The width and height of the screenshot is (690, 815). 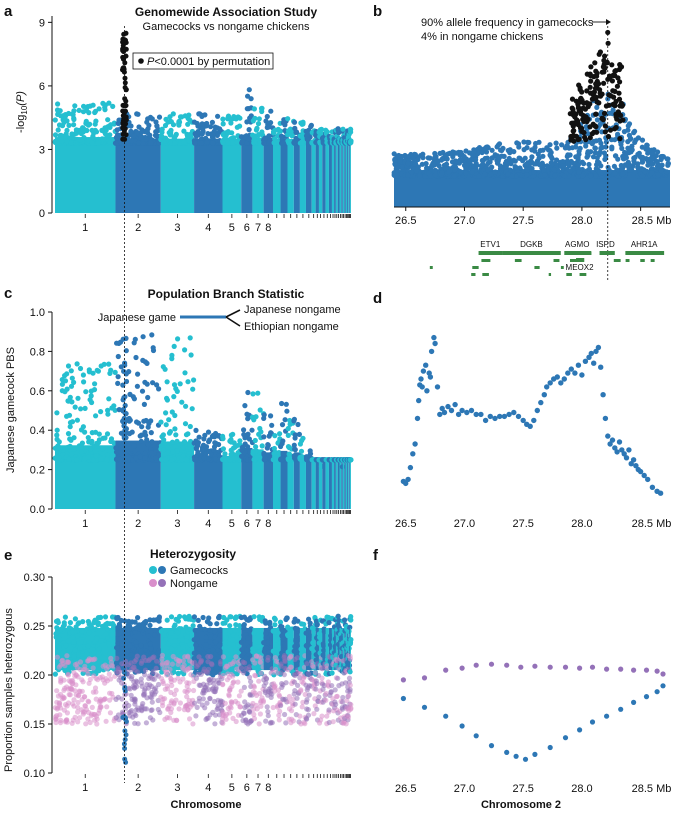 What do you see at coordinates (226, 12) in the screenshot?
I see `panel-a-title: Genomewide Association Study` at bounding box center [226, 12].